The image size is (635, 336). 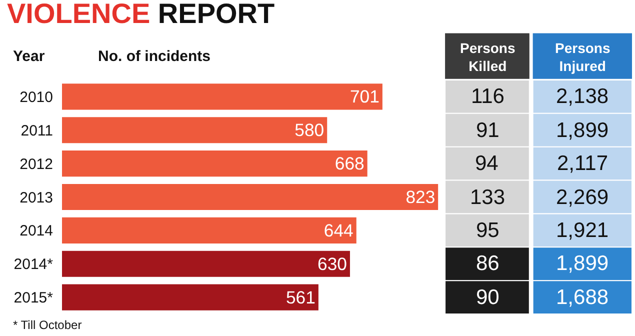 What do you see at coordinates (365, 96) in the screenshot?
I see `data-label: 701` at bounding box center [365, 96].